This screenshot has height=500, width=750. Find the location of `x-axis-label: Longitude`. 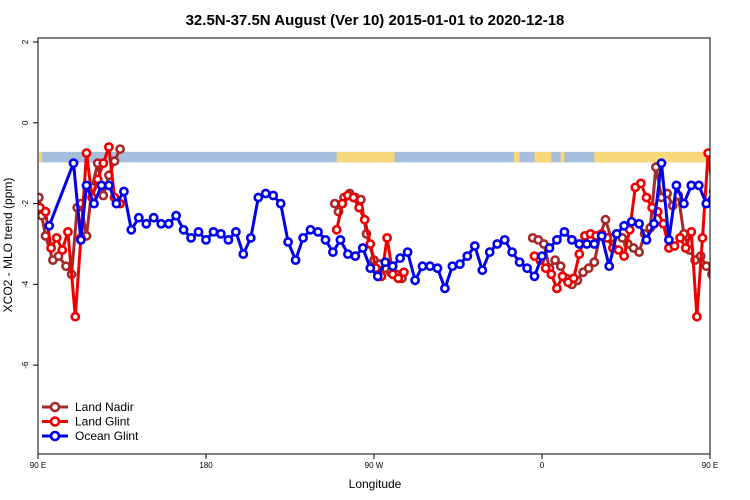

x-axis-label: Longitude is located at coordinates (375, 484).